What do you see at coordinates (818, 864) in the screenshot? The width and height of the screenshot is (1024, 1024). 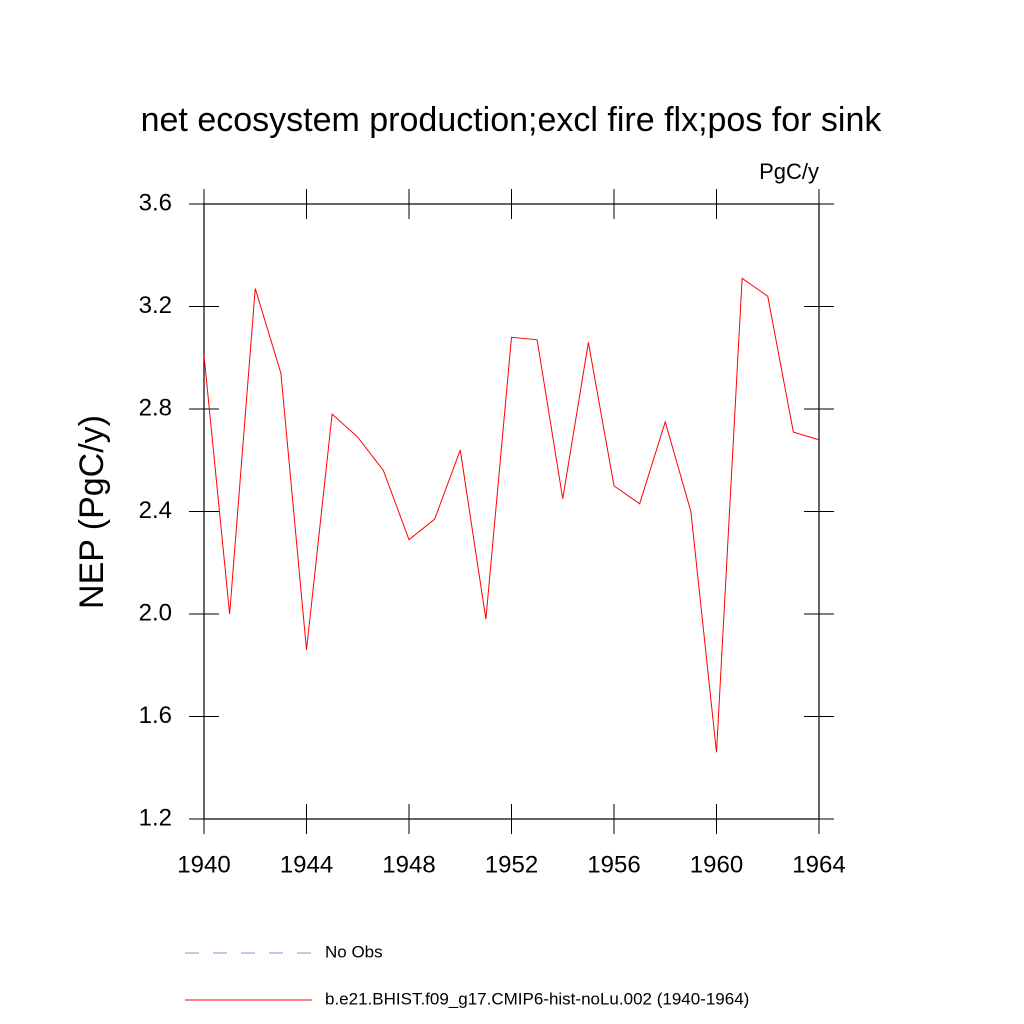 I see `x-tick-label: 1964` at bounding box center [818, 864].